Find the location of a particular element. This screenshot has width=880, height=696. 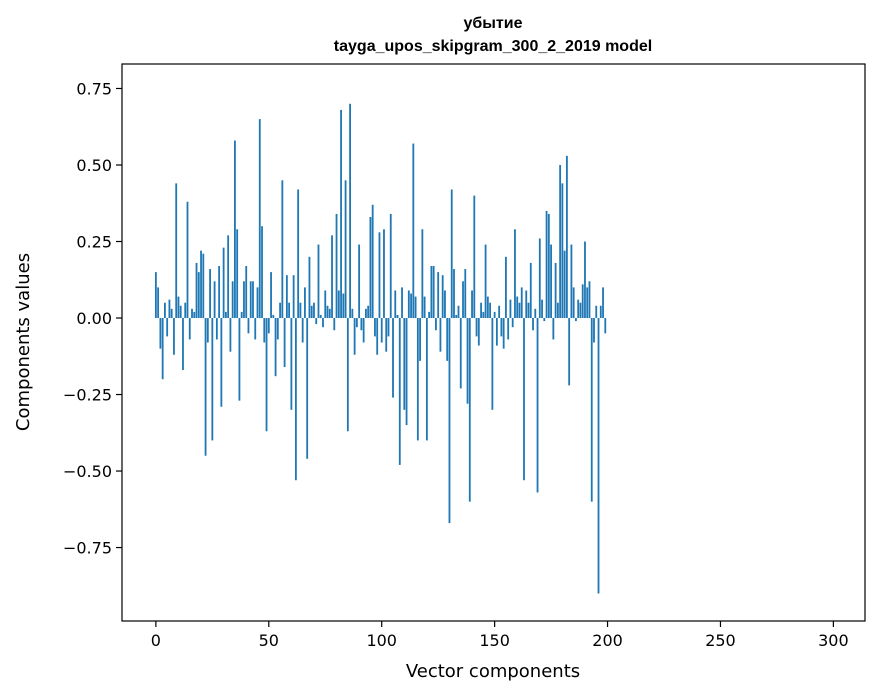

y-axis-label: Components values is located at coordinates (23, 342).